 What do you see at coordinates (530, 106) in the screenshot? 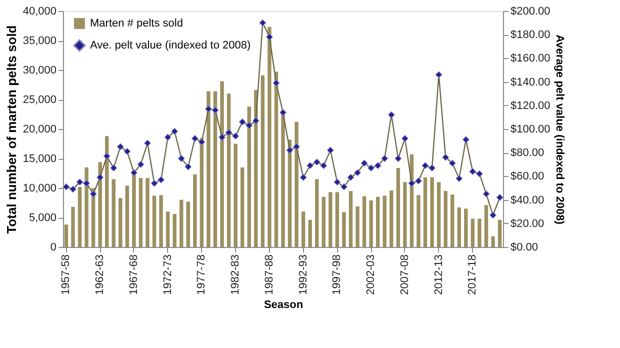
I see `y2-tick-label: $120.00` at bounding box center [530, 106].